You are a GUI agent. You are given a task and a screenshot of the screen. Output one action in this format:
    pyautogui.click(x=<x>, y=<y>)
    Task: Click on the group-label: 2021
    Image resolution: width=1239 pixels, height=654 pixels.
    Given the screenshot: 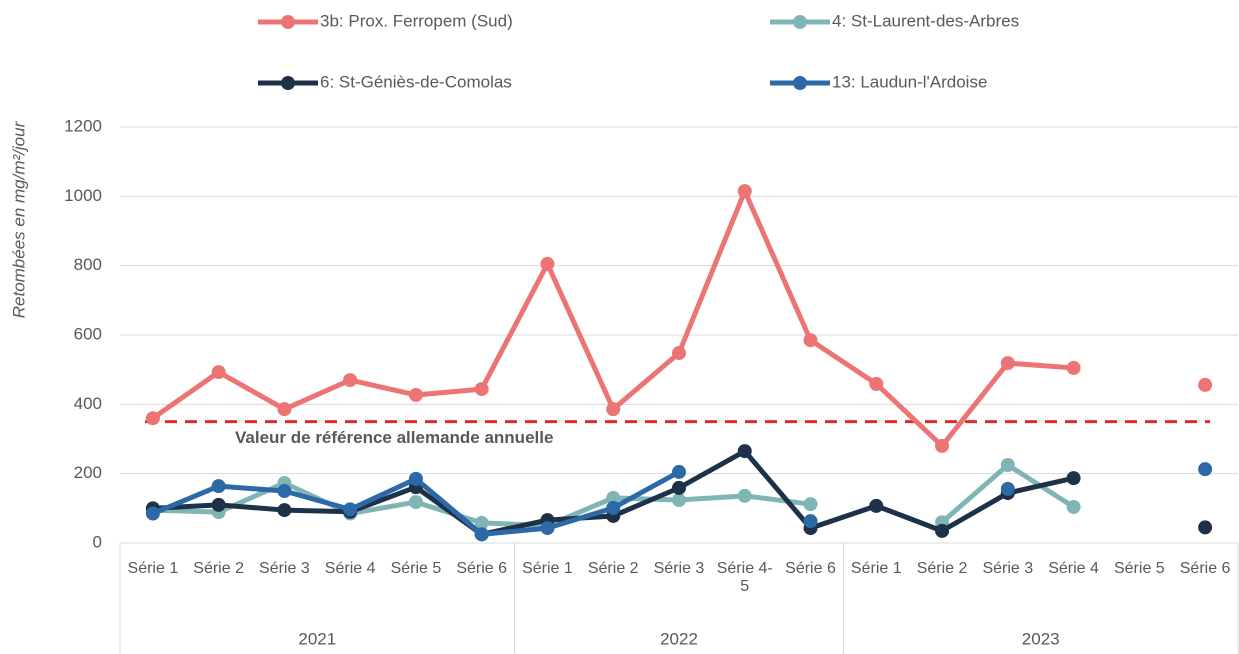 What is the action you would take?
    pyautogui.click(x=317, y=638)
    